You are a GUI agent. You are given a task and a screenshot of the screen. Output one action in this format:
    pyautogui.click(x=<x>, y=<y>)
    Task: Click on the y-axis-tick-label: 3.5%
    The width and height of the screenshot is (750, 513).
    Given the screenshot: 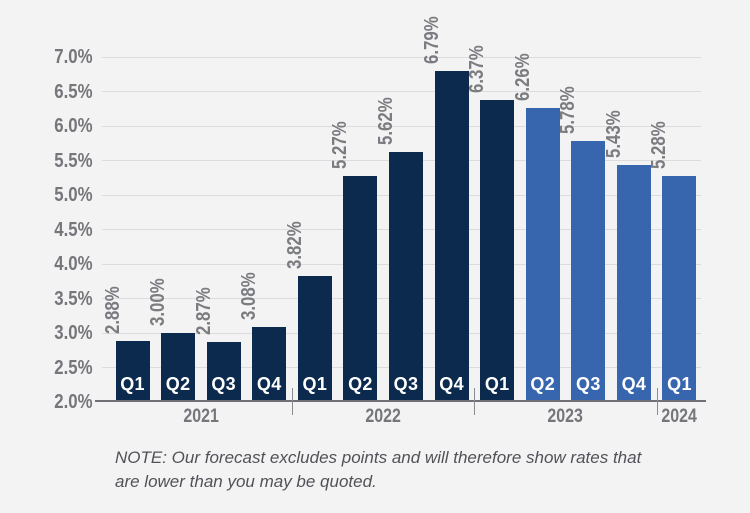 What is the action you would take?
    pyautogui.click(x=63, y=299)
    